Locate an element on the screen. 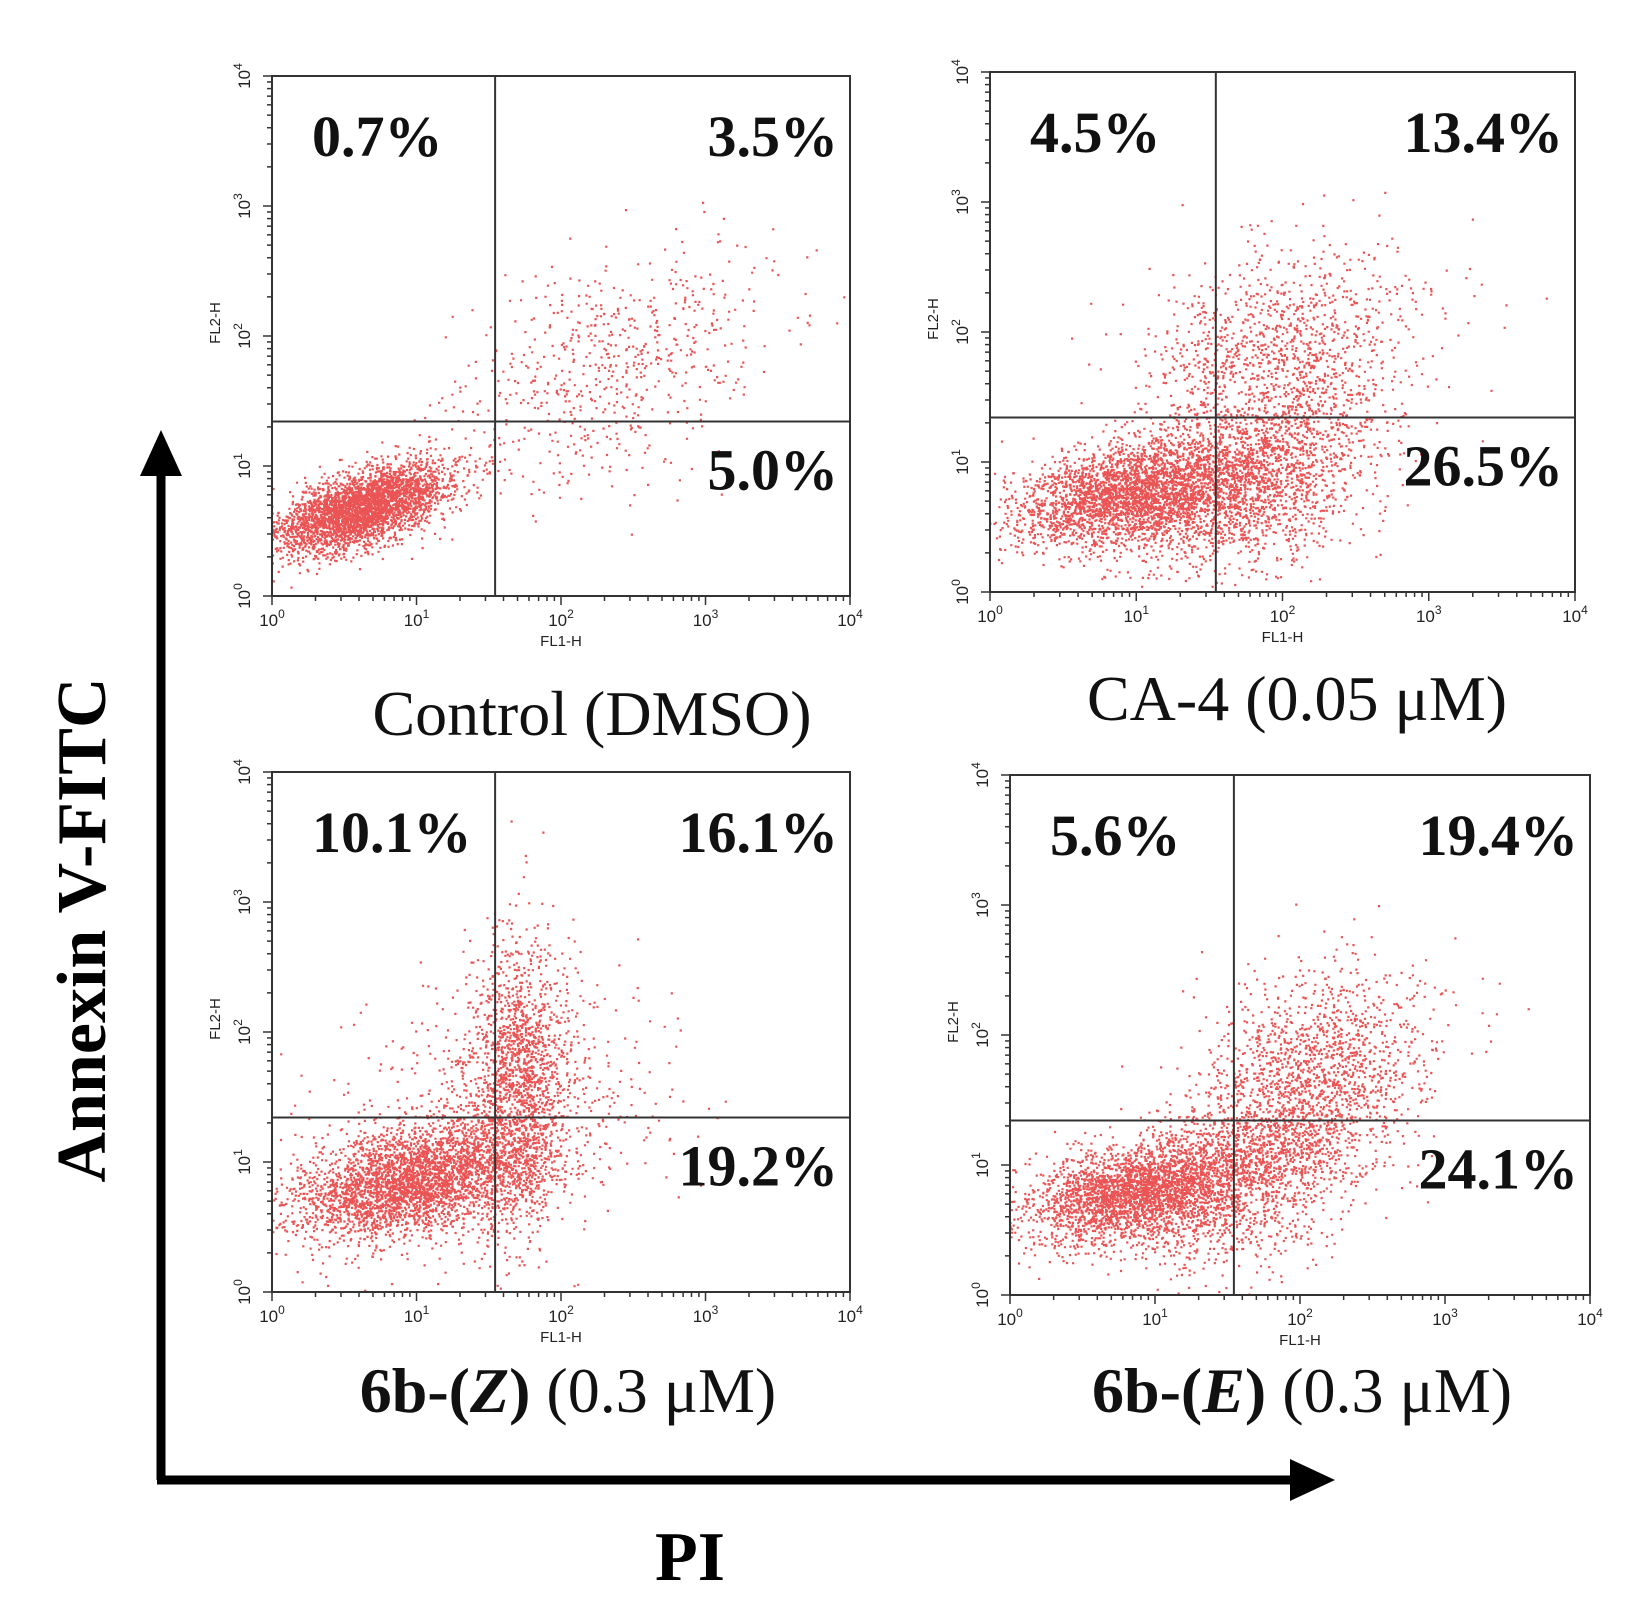 The width and height of the screenshot is (1636, 1613). panel-caption: Control (DMSO) is located at coordinates (591, 713).